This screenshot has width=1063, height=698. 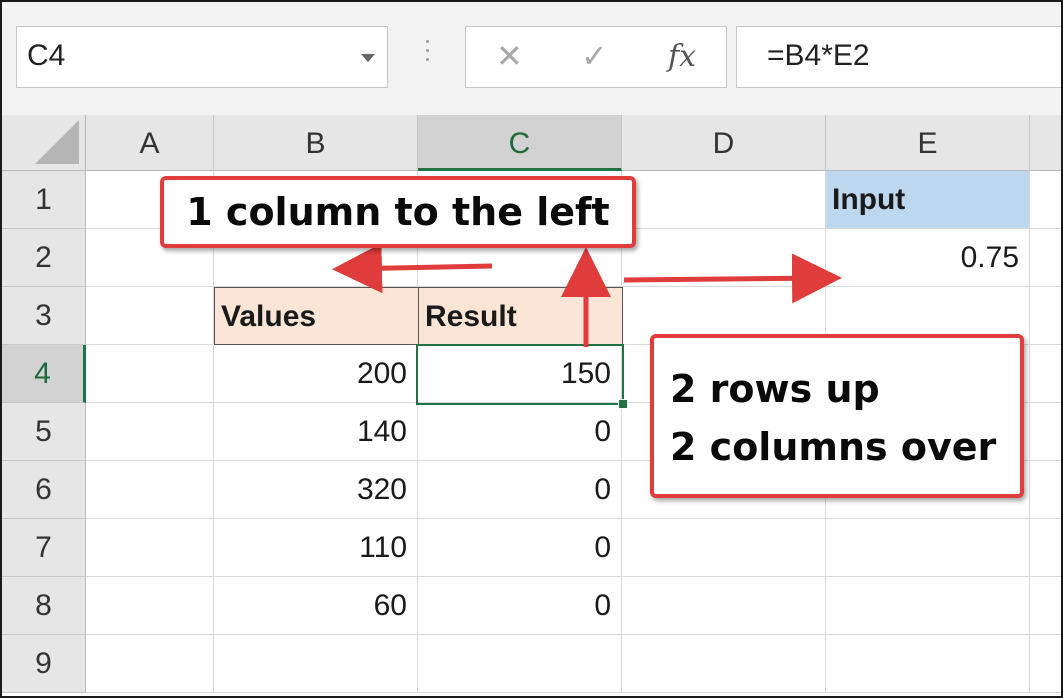 What do you see at coordinates (724, 606) in the screenshot?
I see `cell-d8` at bounding box center [724, 606].